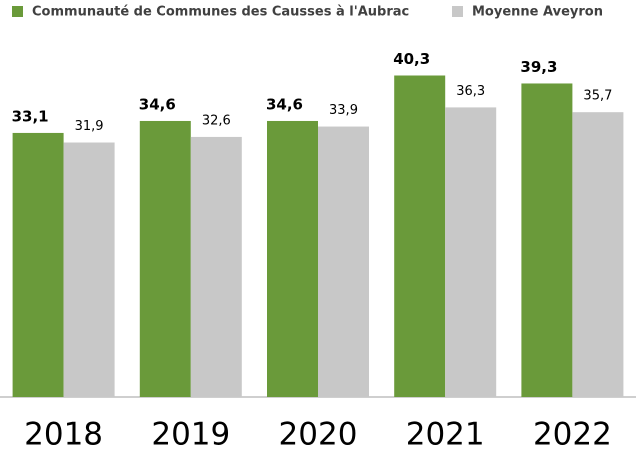  Describe the element at coordinates (216, 120) in the screenshot. I see `data-label: 32,6` at that location.